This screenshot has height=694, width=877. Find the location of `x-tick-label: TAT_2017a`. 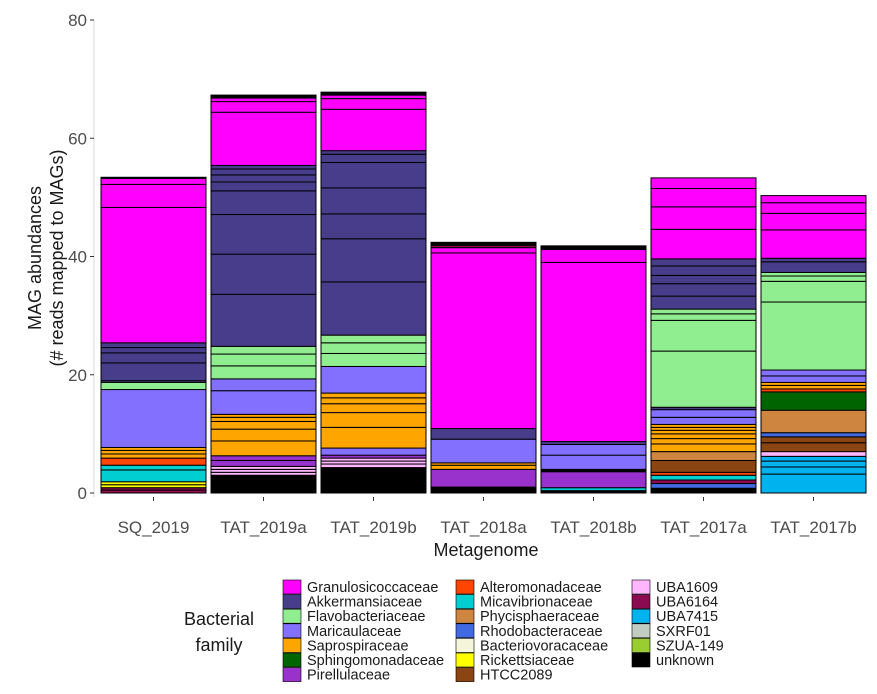

x-tick-label: TAT_2017a is located at coordinates (703, 527).